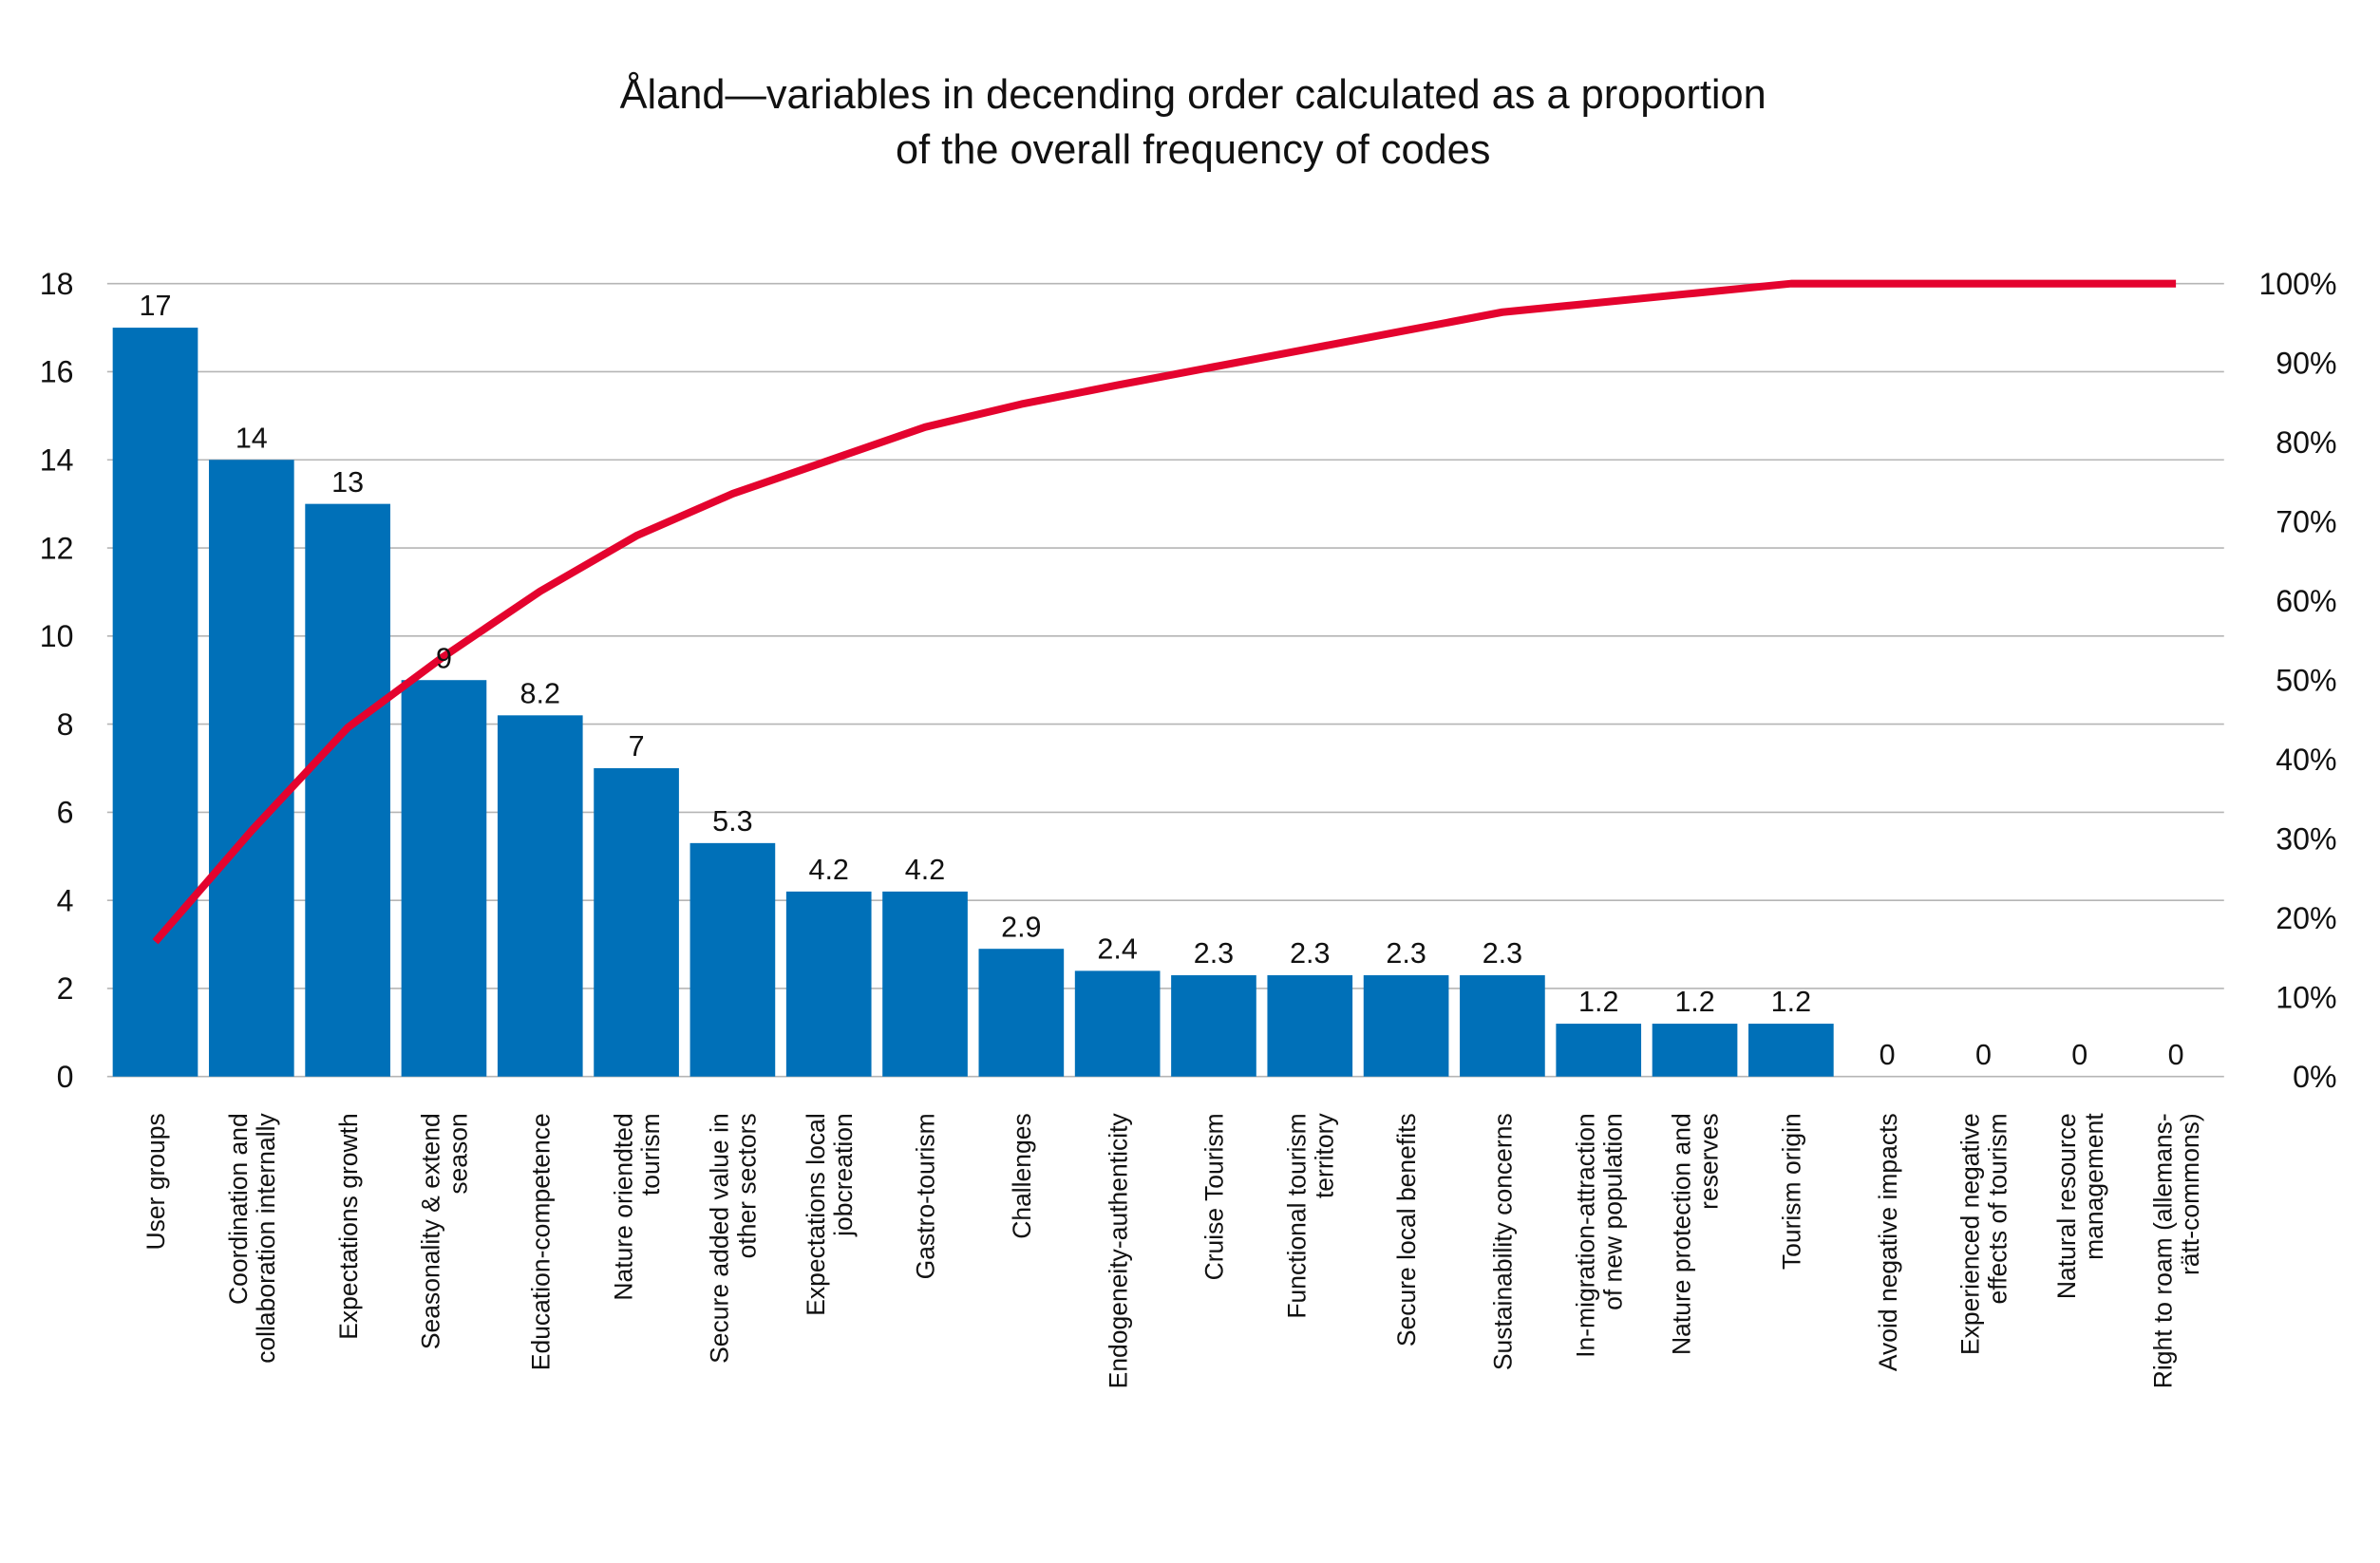 Image resolution: width=2380 pixels, height=1563 pixels. What do you see at coordinates (238, 1209) in the screenshot?
I see `category-label: Coordination and` at bounding box center [238, 1209].